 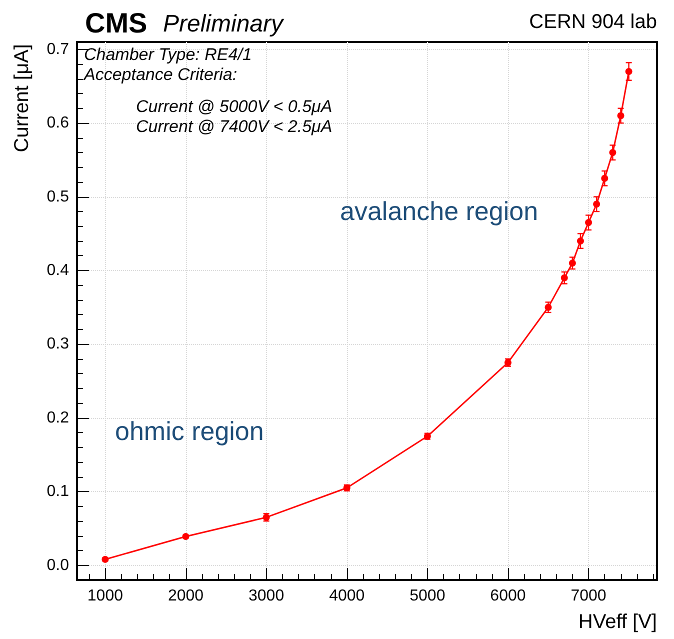 I want to click on annotation: ohmic region, so click(x=189, y=431).